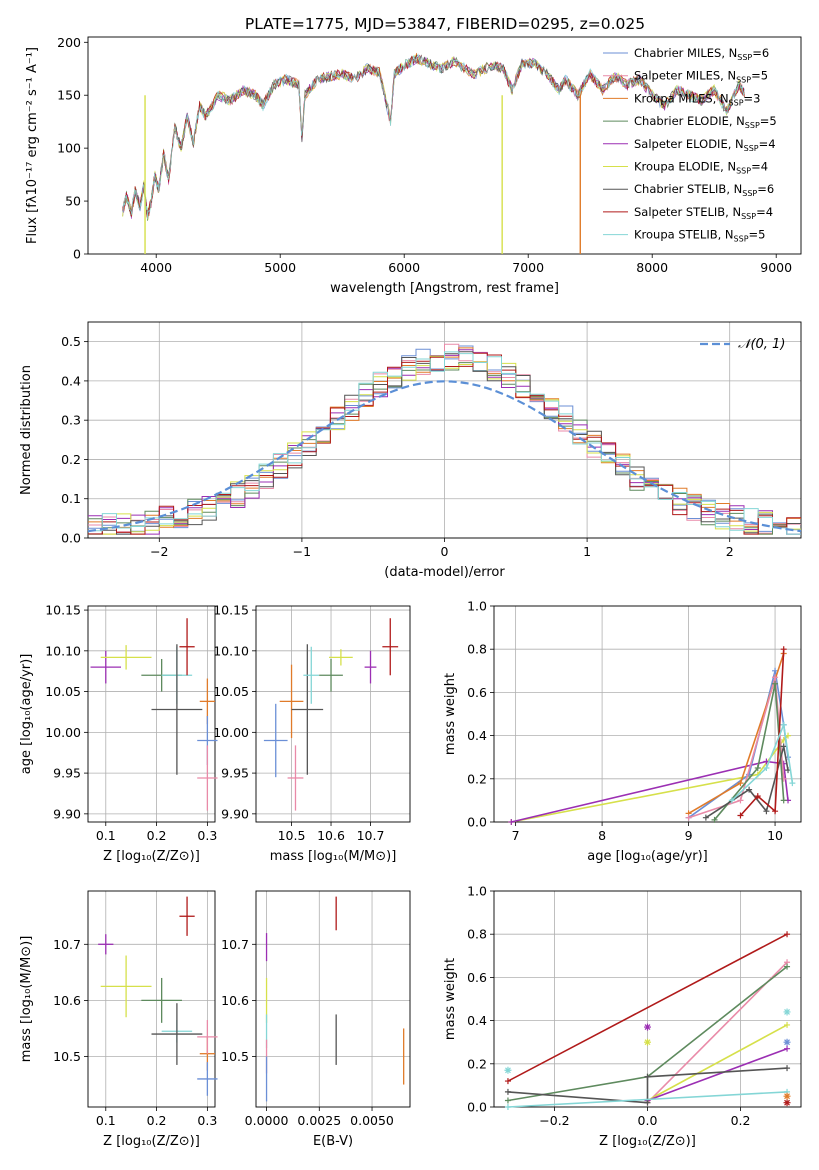 The image size is (819, 1170). What do you see at coordinates (647, 1099) in the screenshot?
I see `weight-line-kroupa-stelib` at bounding box center [647, 1099].